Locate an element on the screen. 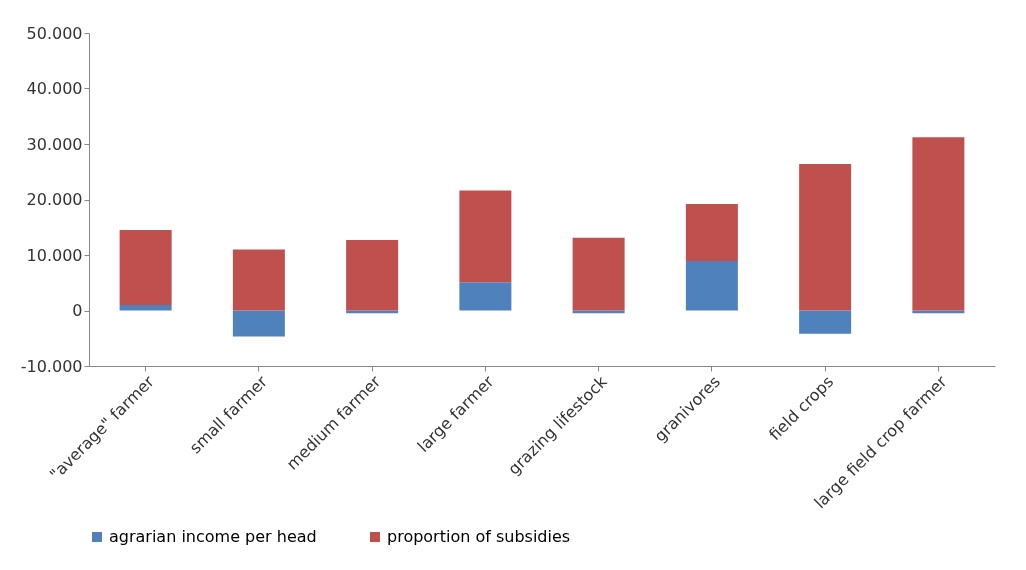  legend-label: agrarian income per head is located at coordinates (213, 536).